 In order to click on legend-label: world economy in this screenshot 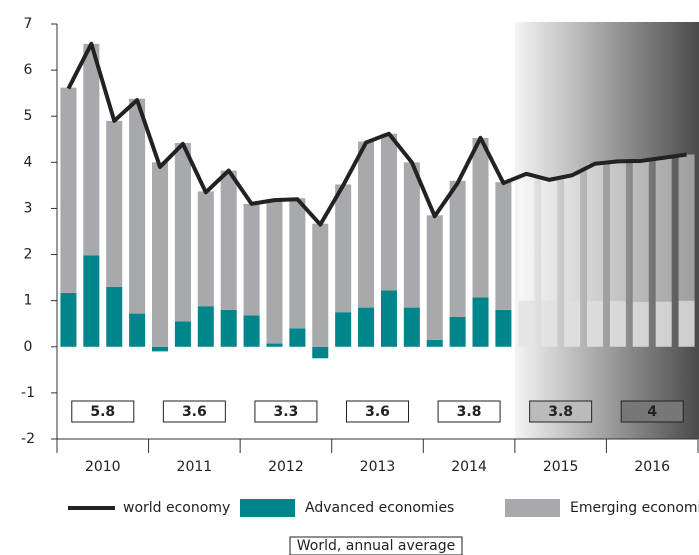, I will do `click(176, 508)`.